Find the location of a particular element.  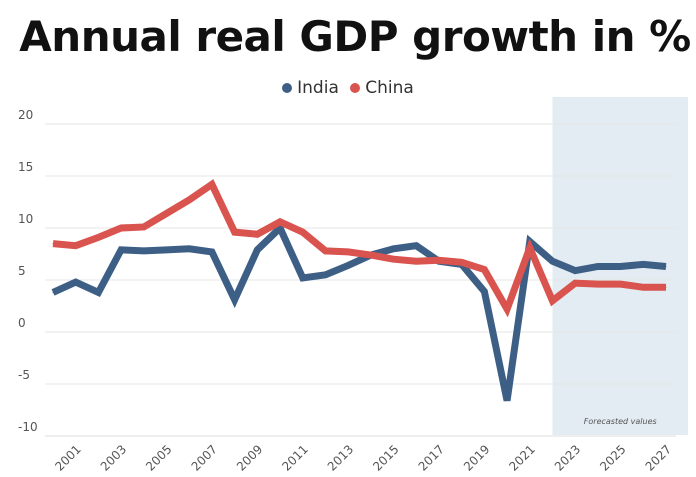

x-tick-label: 2005 is located at coordinates (158, 457).